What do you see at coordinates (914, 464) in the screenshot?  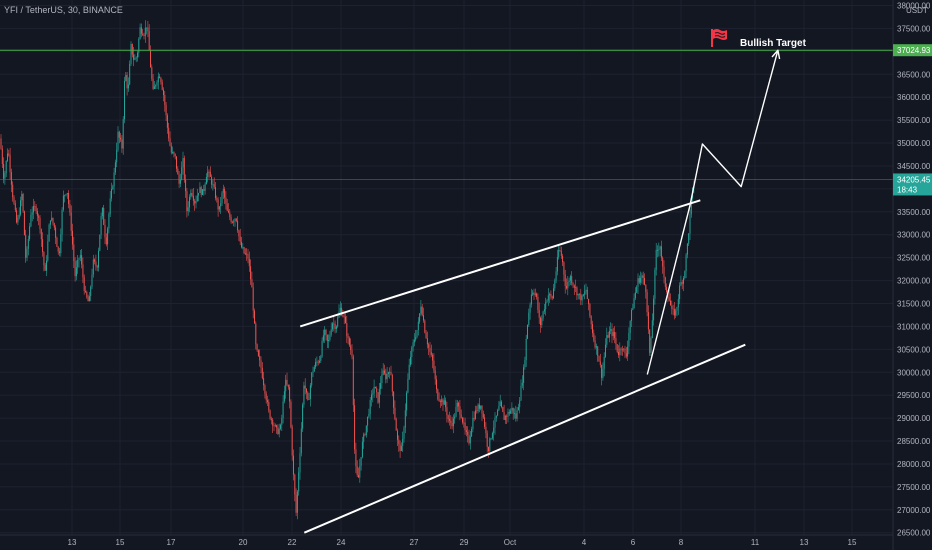 I see `price-tick-label: 28000.00` at bounding box center [914, 464].